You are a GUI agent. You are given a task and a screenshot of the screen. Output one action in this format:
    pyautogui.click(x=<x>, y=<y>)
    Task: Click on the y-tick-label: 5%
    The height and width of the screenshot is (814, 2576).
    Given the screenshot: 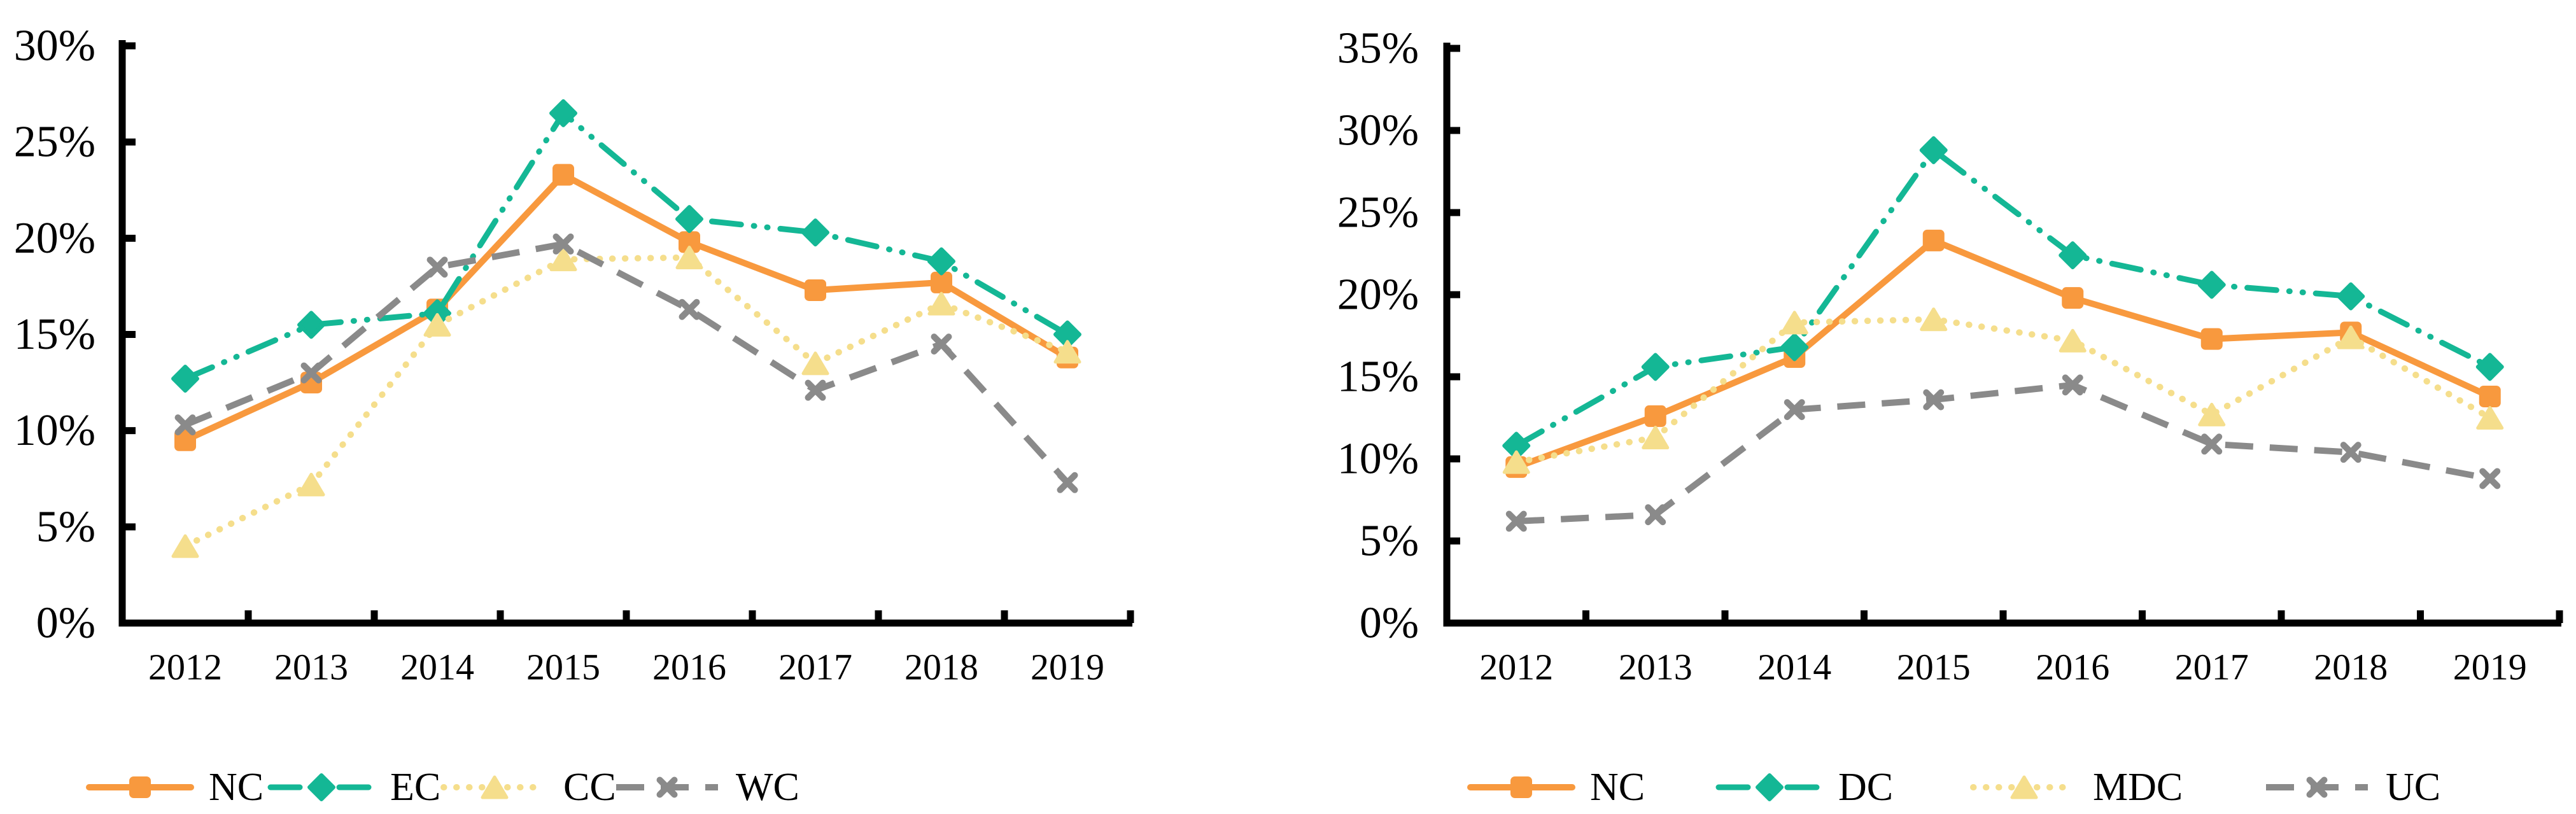 What is the action you would take?
    pyautogui.click(x=1390, y=541)
    